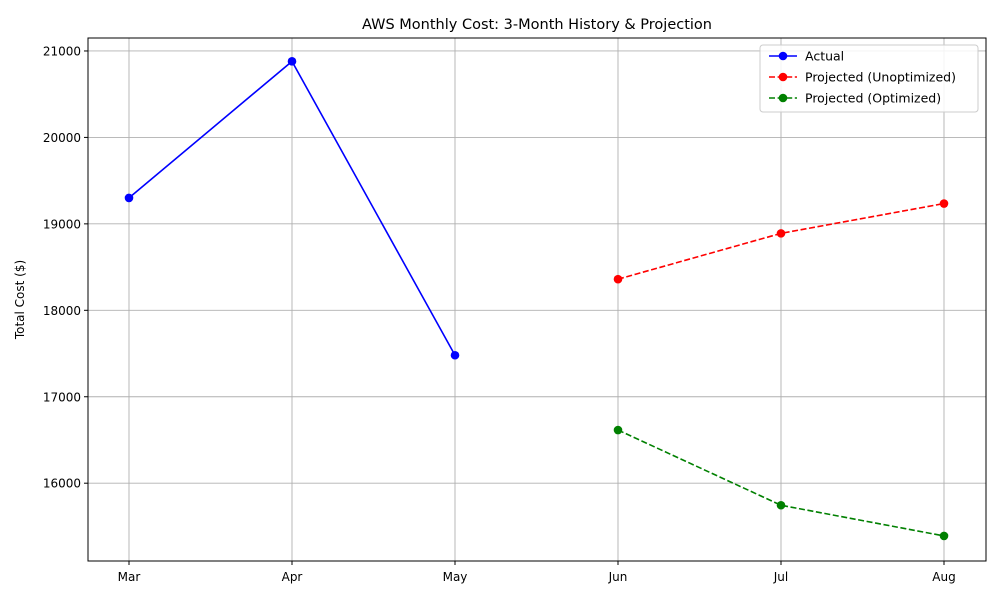  Describe the element at coordinates (65, 267) in the screenshot. I see `y-axis: 16000 17000 18000 19000 20000 21000` at that location.